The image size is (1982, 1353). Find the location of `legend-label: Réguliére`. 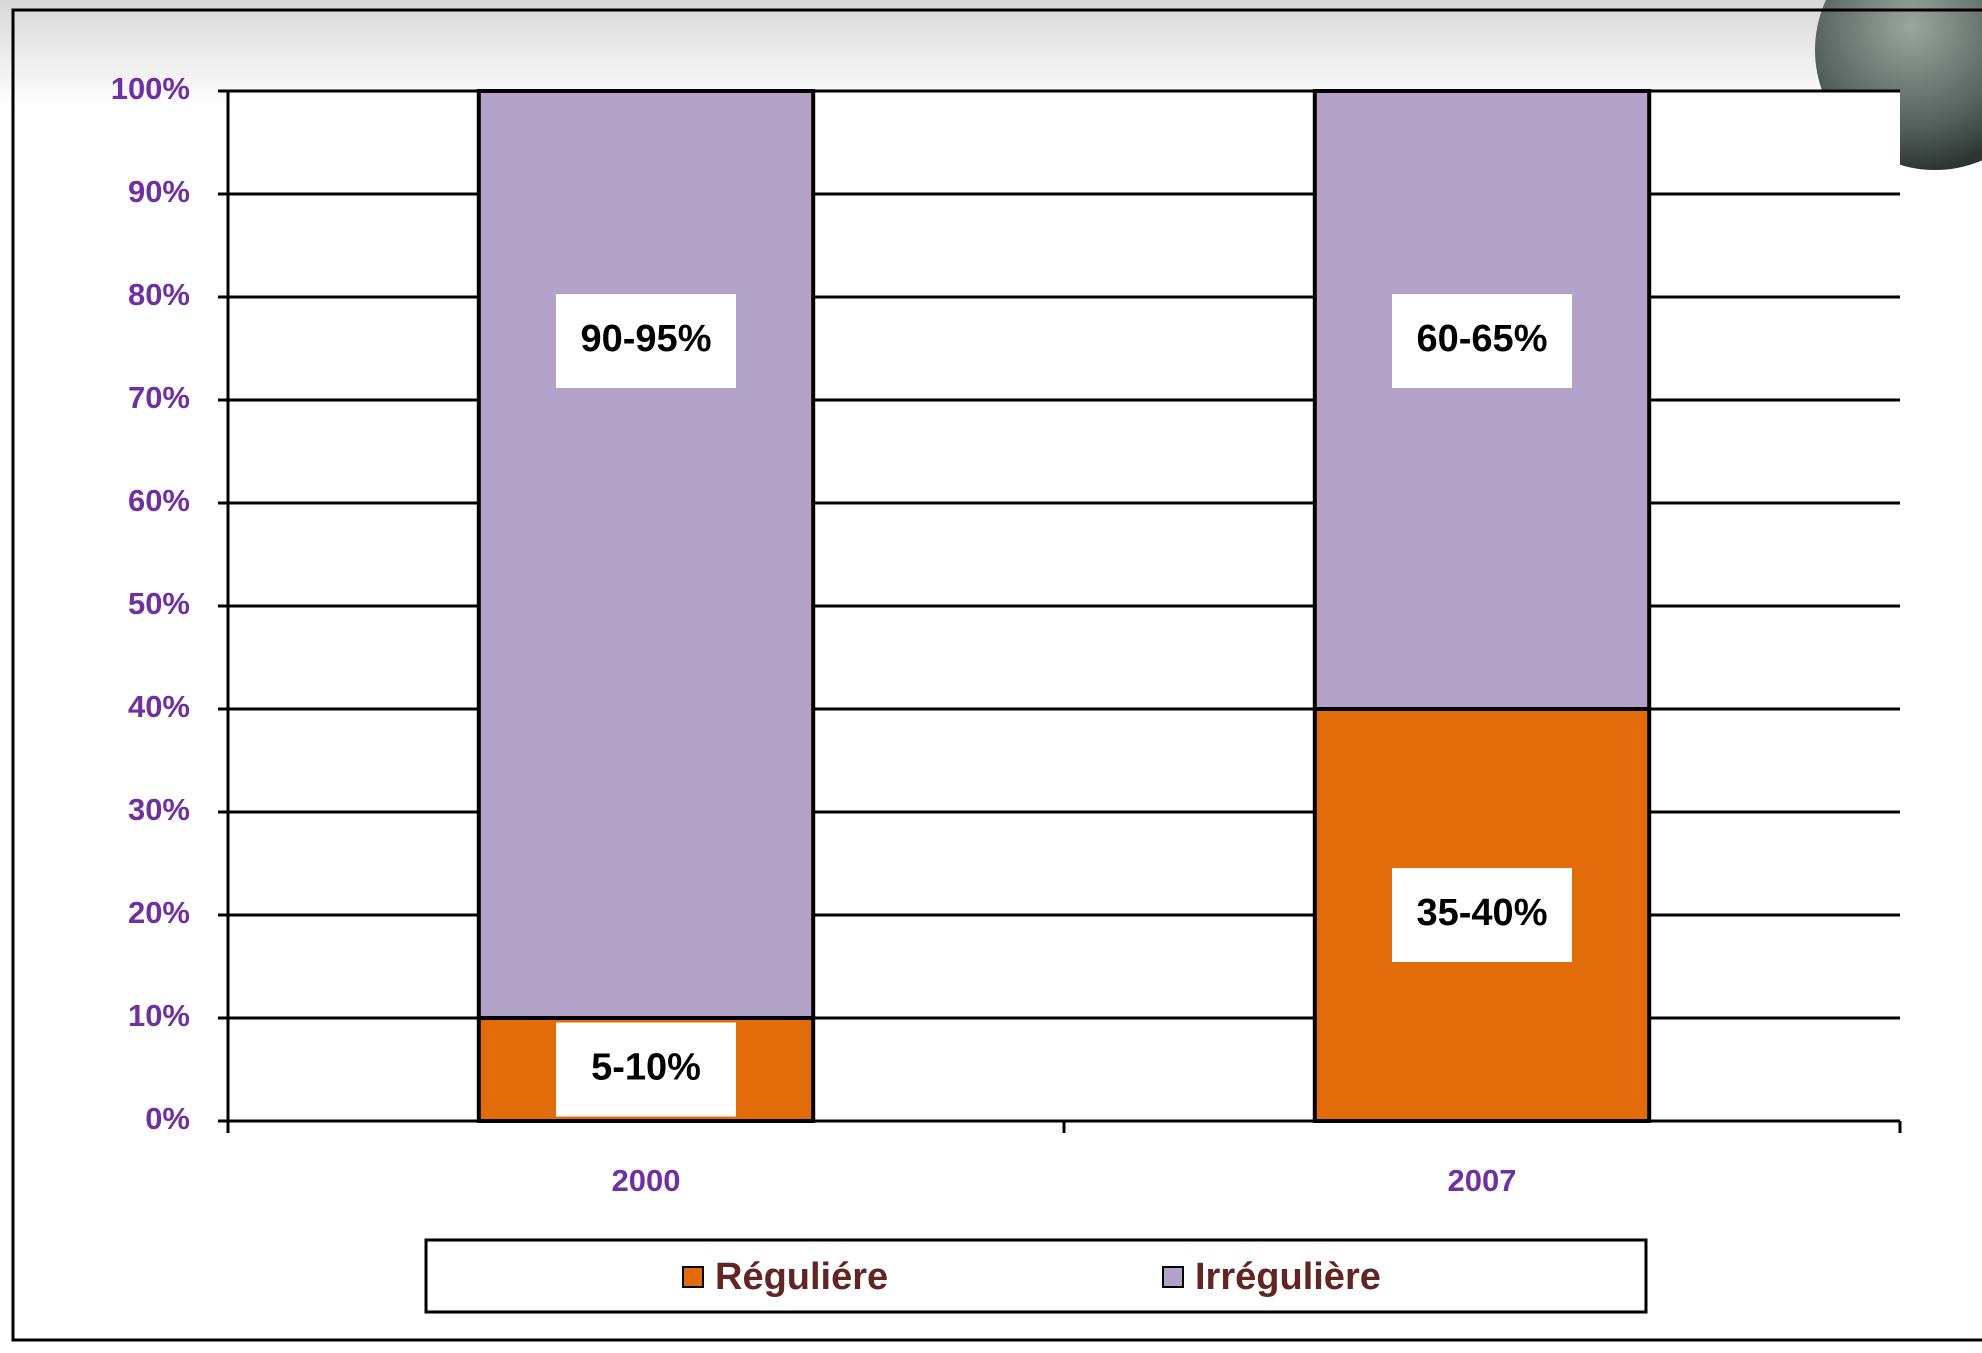

legend-label: Réguliére is located at coordinates (801, 1277).